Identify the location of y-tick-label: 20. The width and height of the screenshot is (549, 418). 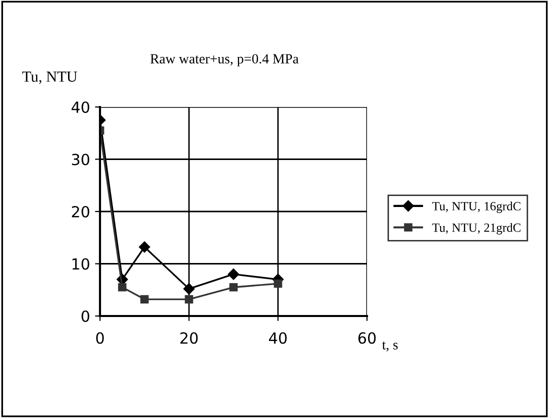
(81, 212).